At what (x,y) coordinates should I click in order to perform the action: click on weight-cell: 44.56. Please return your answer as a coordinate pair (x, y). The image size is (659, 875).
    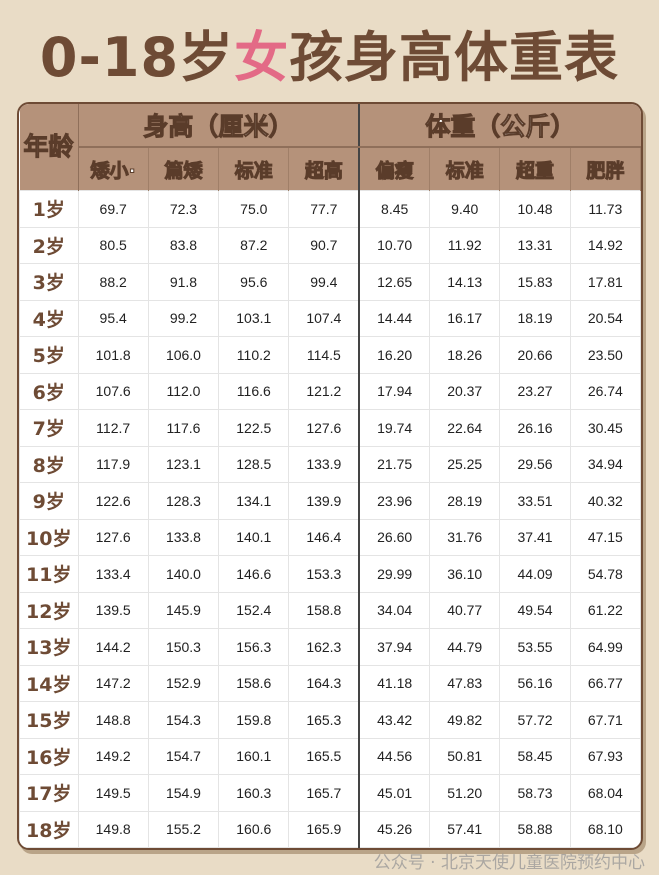
    Looking at the image, I should click on (394, 756).